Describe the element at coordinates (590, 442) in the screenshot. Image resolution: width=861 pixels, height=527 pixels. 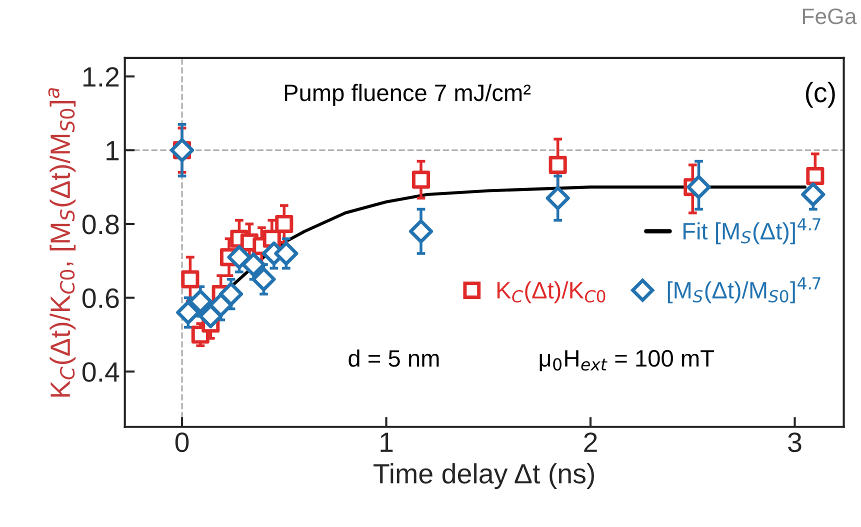
I see `x-tick-label: 2` at that location.